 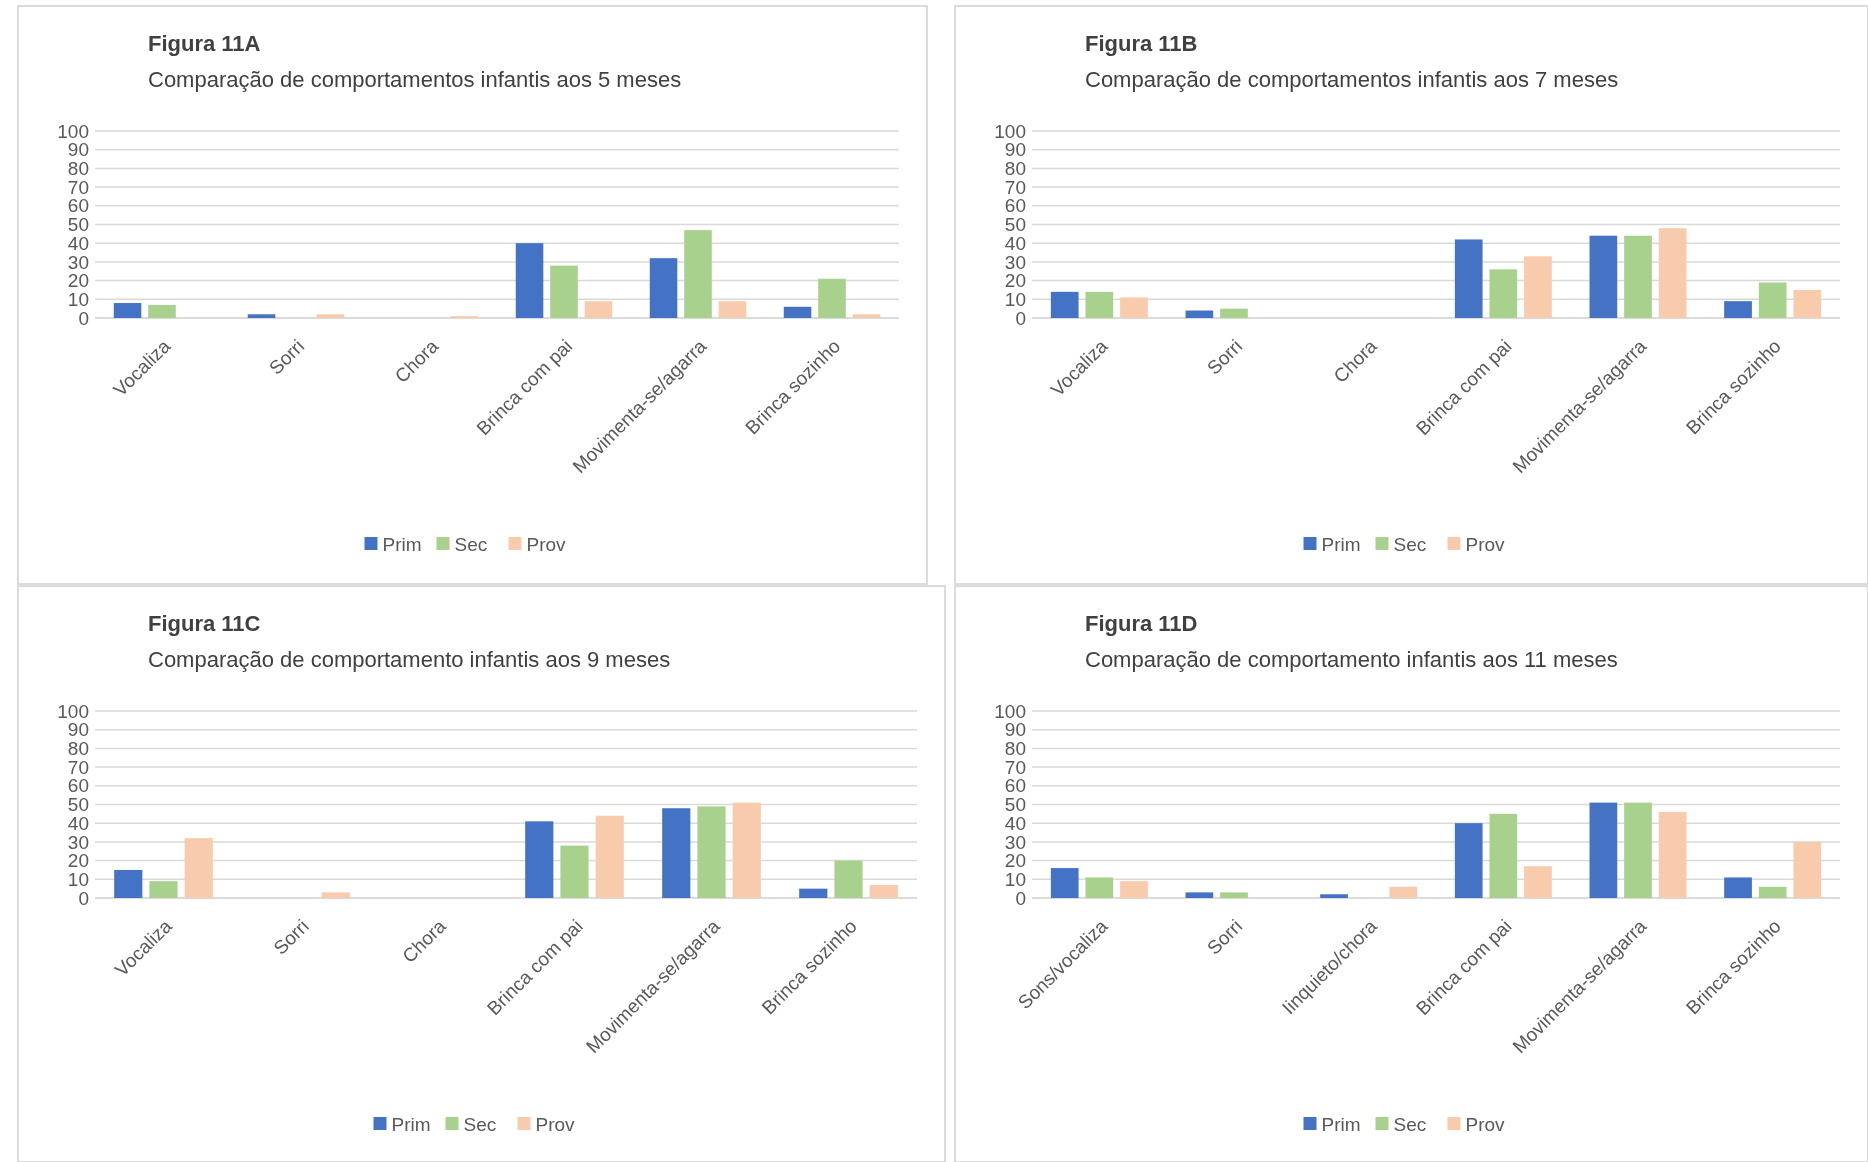 What do you see at coordinates (1352, 79) in the screenshot?
I see `chart-subtitle: Comparação de comportamentos infantis aos 7 meses` at bounding box center [1352, 79].